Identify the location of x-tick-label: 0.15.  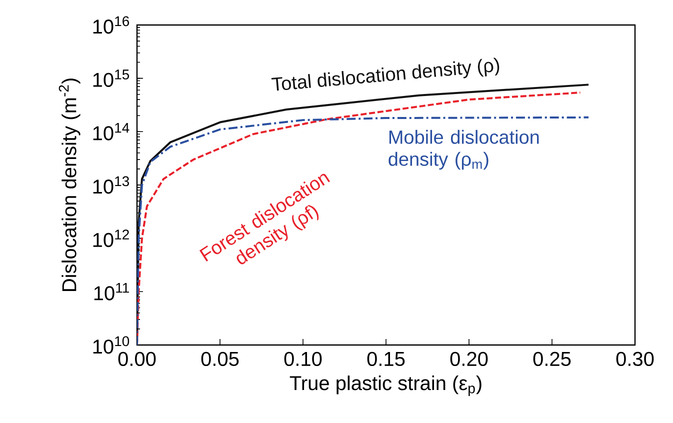
(386, 359).